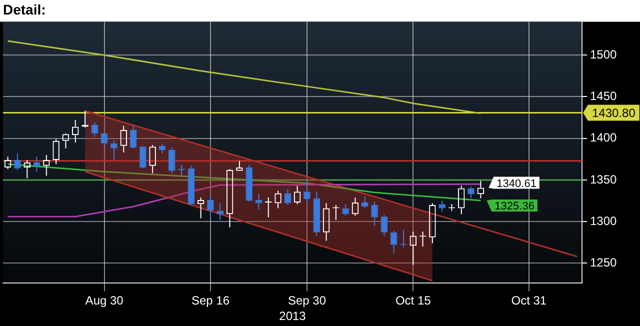 The image size is (640, 326). What do you see at coordinates (529, 301) in the screenshot?
I see `x-tick-label: Oct 31` at bounding box center [529, 301].